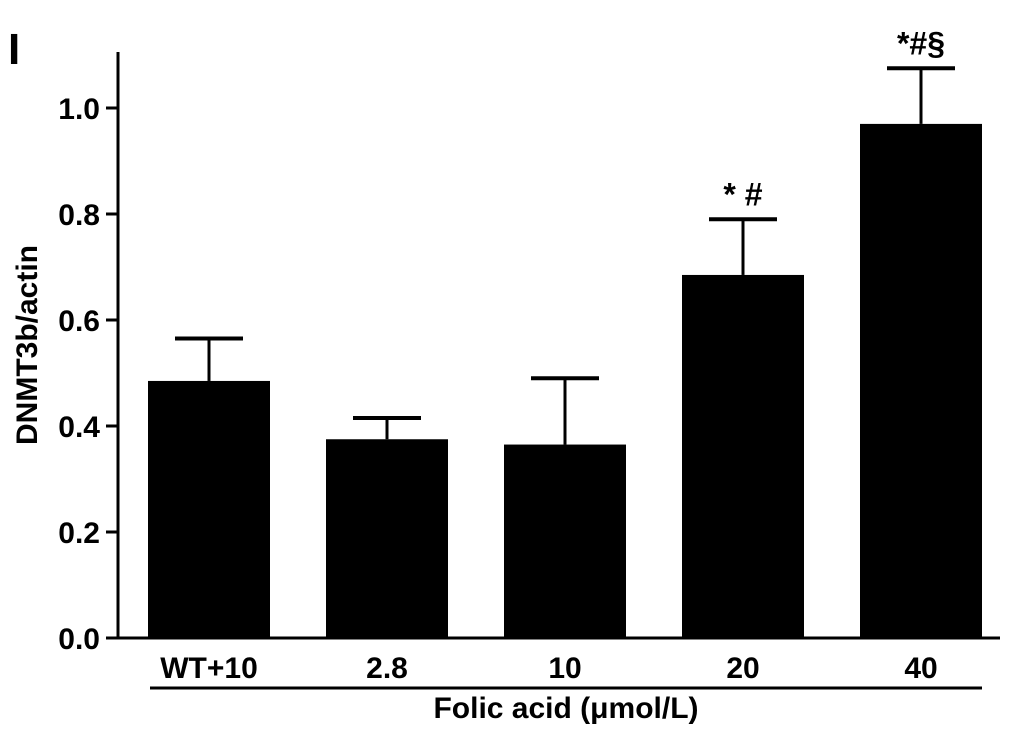 Image resolution: width=1024 pixels, height=743 pixels. I want to click on y-tick-label: 0.0, so click(79, 639).